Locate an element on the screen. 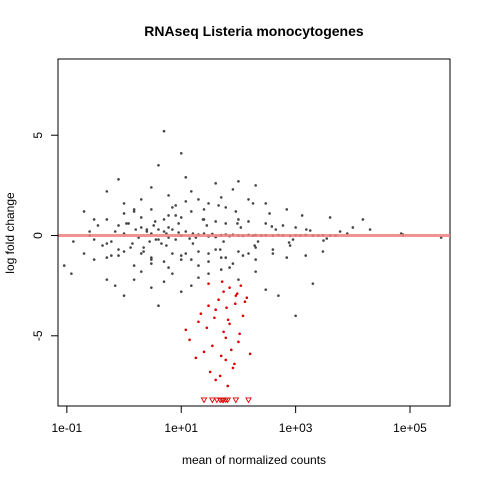 This screenshot has height=480, width=480. y-tick-label: 0 is located at coordinates (38, 235).